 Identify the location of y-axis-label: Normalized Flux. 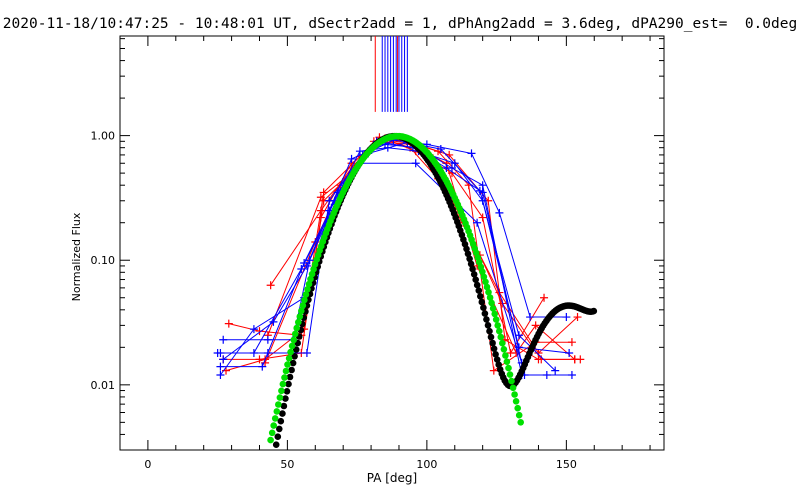
(76, 256).